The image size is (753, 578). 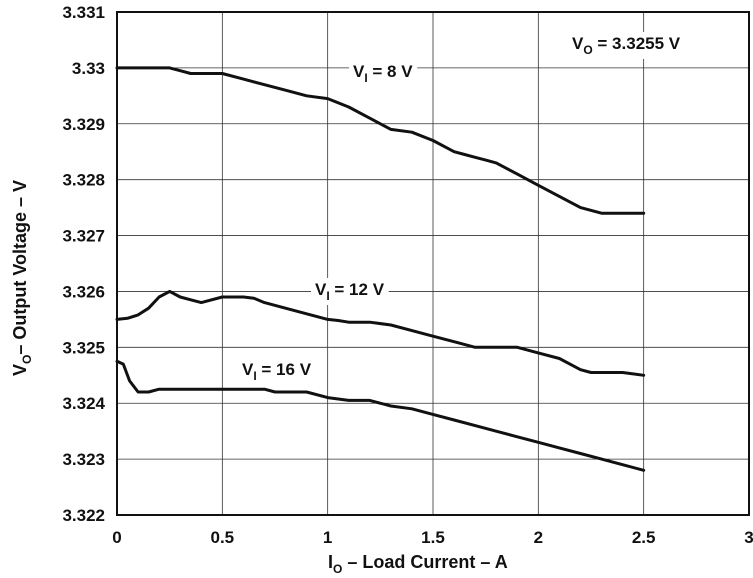 What do you see at coordinates (83, 347) in the screenshot?
I see `y-tick-label: 3.325` at bounding box center [83, 347].